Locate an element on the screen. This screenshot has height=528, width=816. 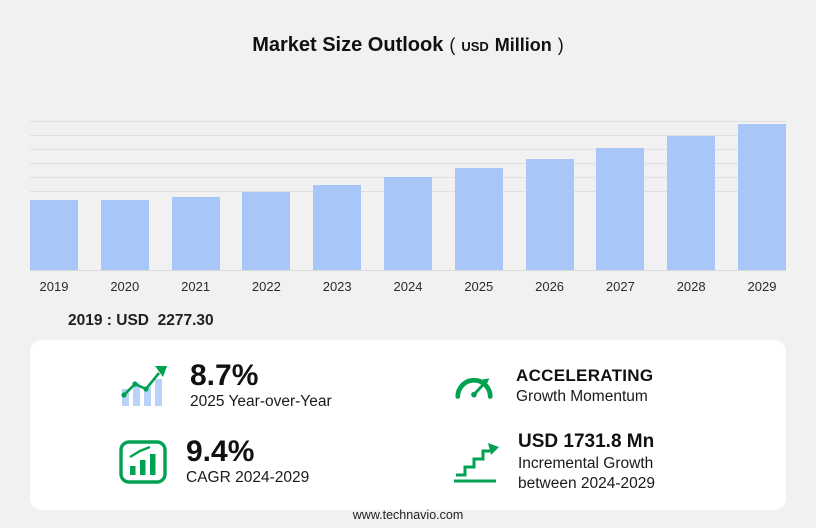
unit-currency: USD is located at coordinates (475, 46).